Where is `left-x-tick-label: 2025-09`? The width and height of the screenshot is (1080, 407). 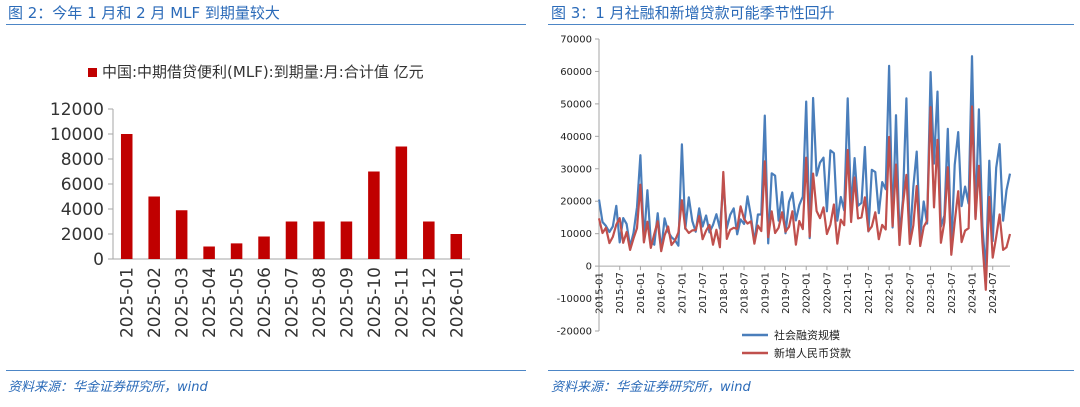 left-x-tick-label: 2025-09 is located at coordinates (347, 302).